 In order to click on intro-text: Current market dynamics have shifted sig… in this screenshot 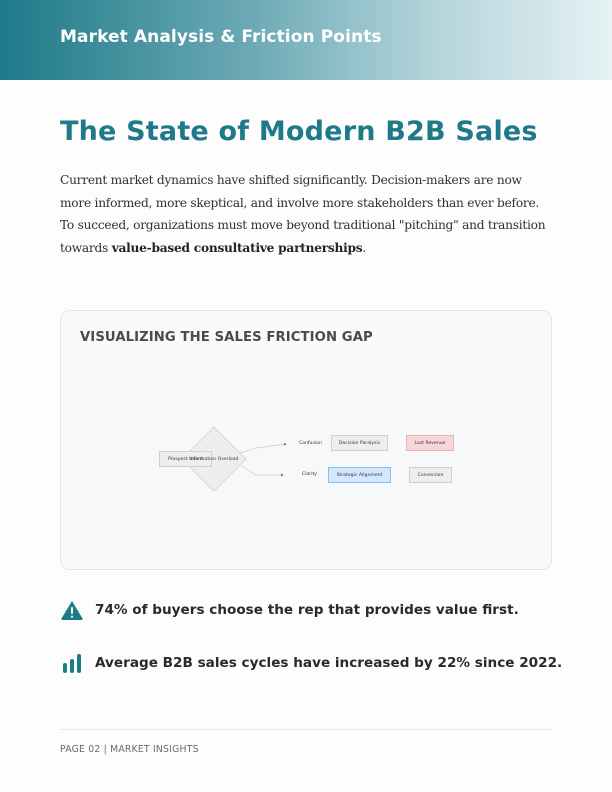, I will do `click(303, 214)`.